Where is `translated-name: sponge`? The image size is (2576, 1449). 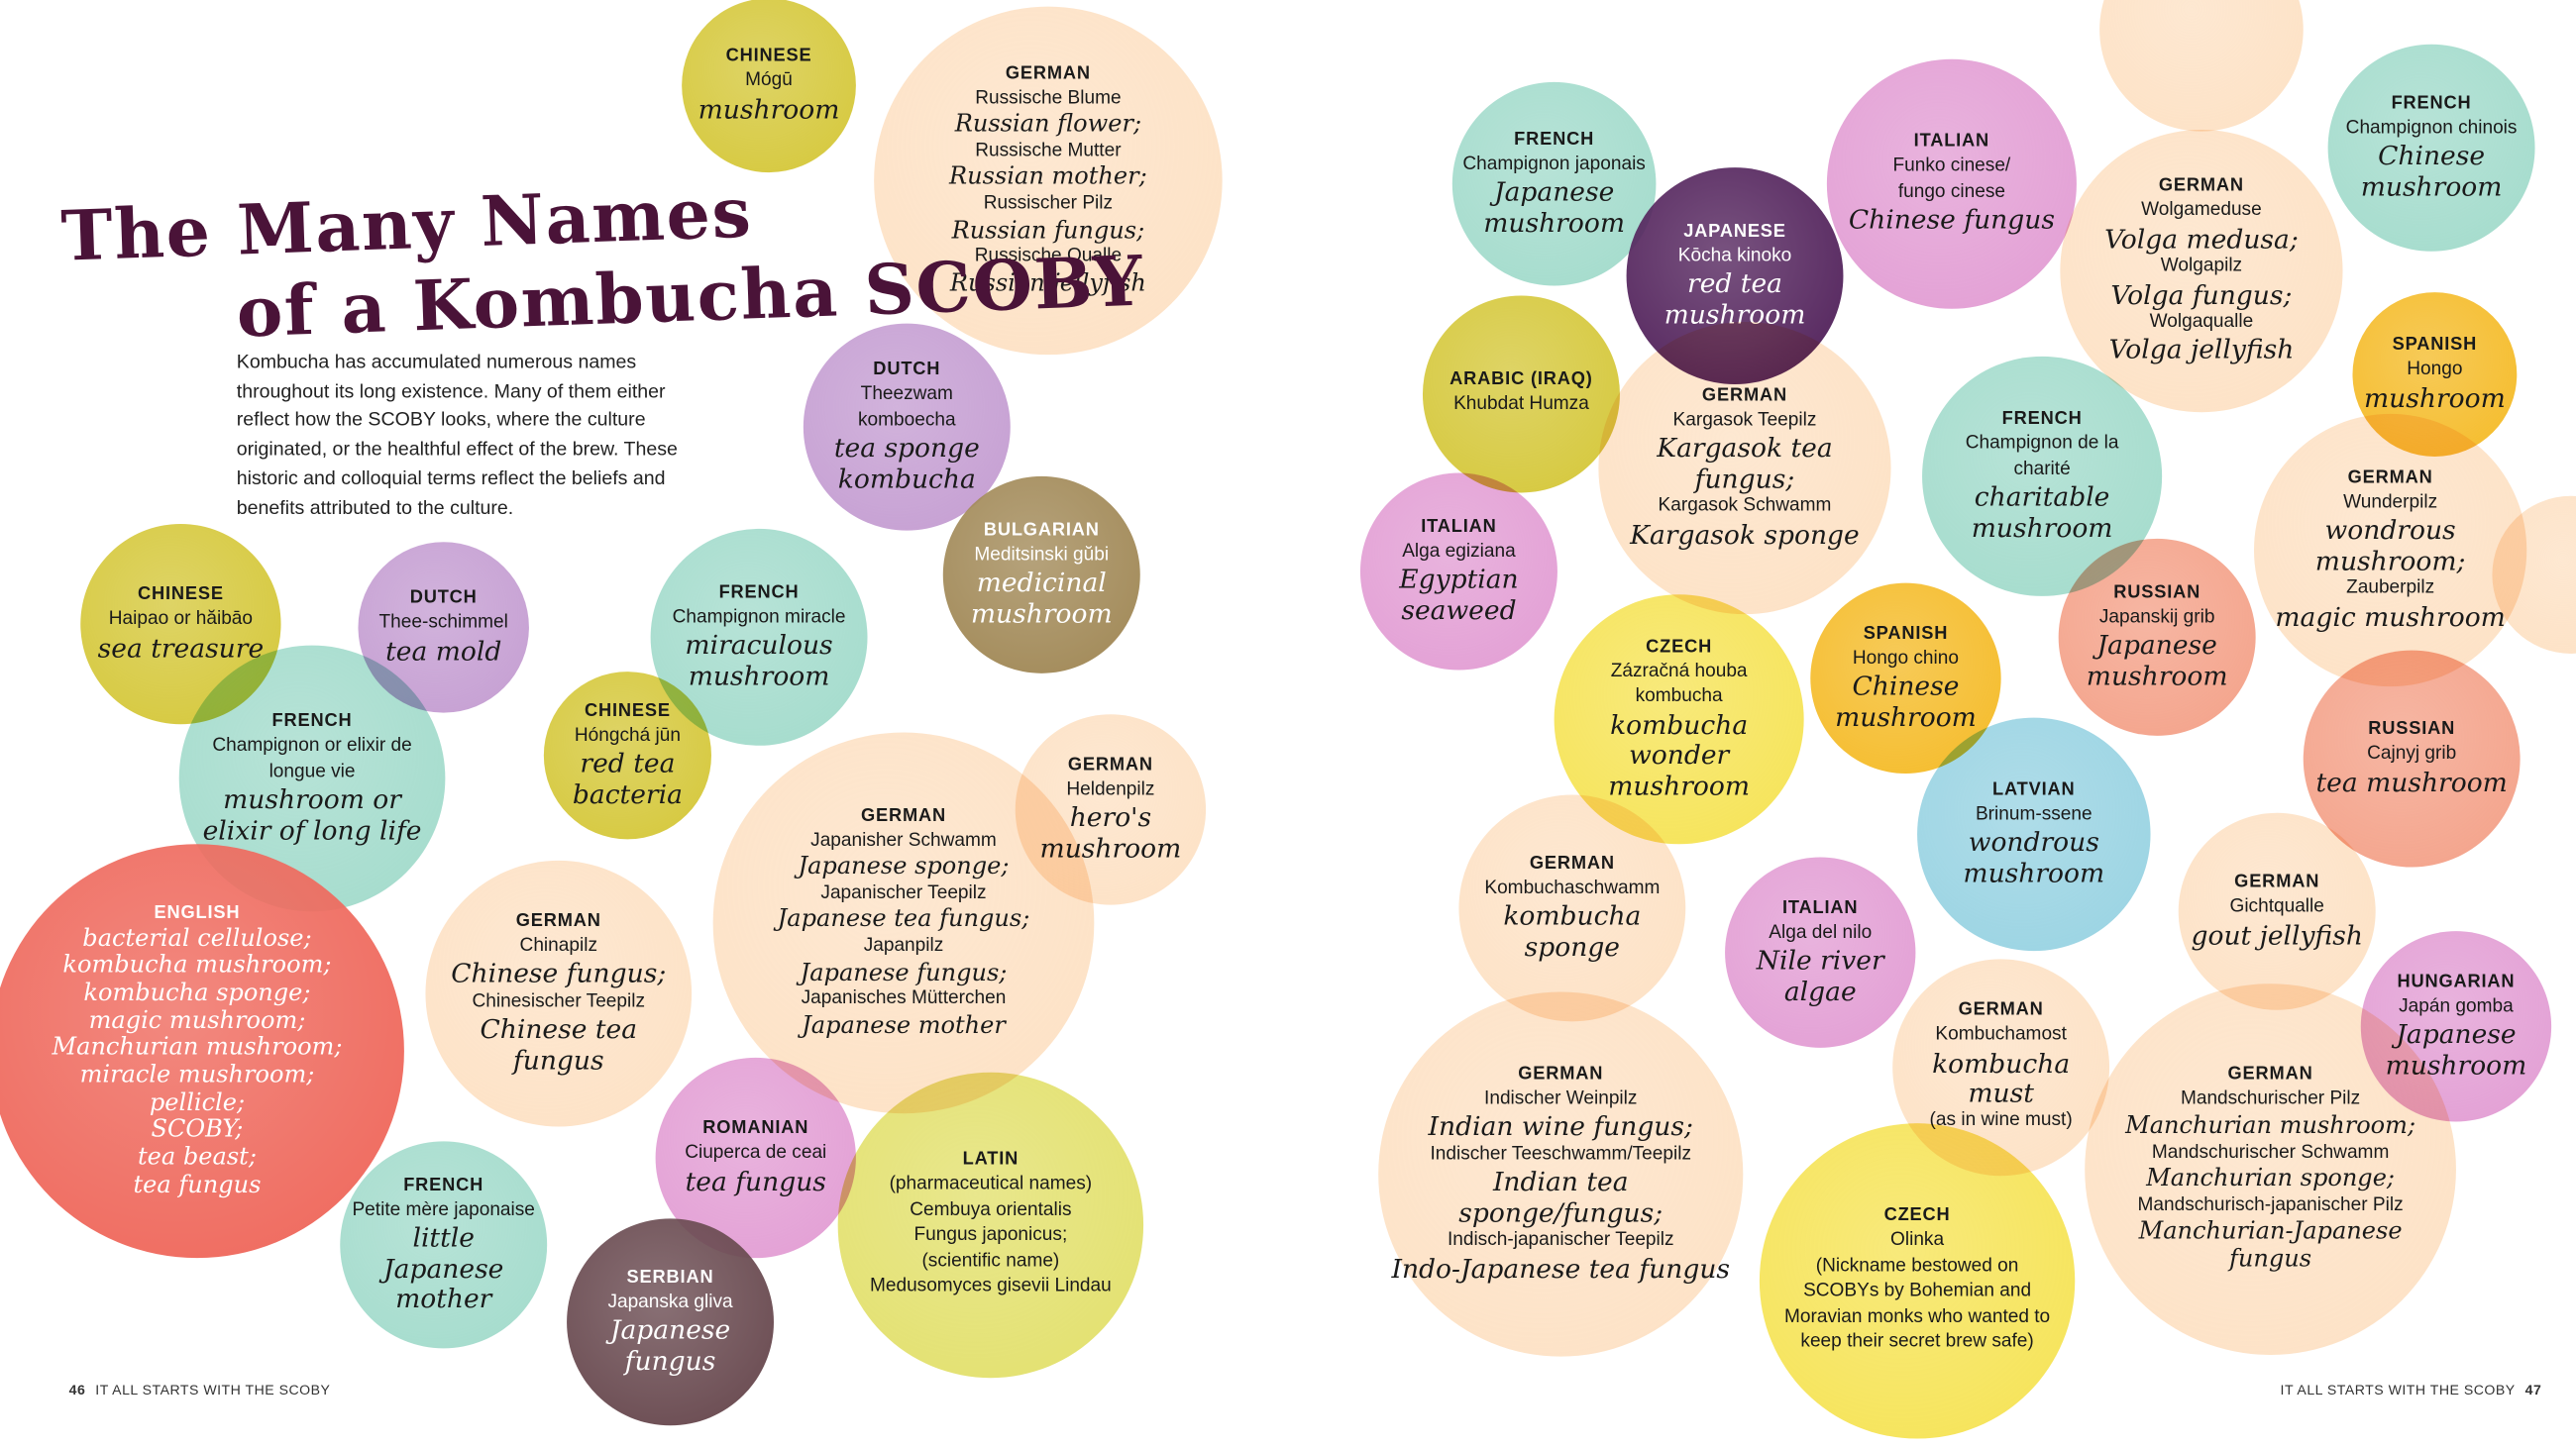
translated-name: sponge is located at coordinates (1573, 946).